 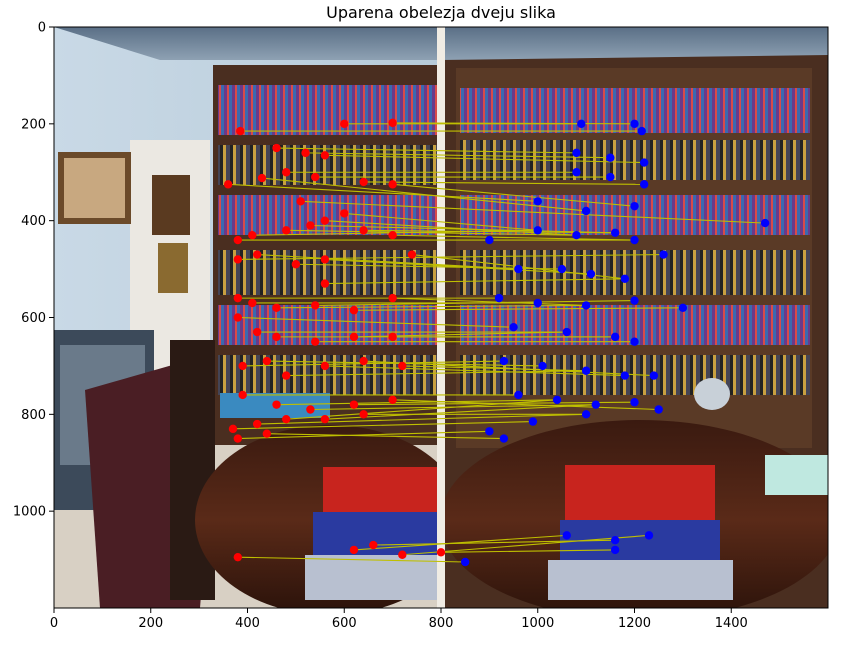 What do you see at coordinates (247, 623) in the screenshot?
I see `x-tick-label: 400` at bounding box center [247, 623].